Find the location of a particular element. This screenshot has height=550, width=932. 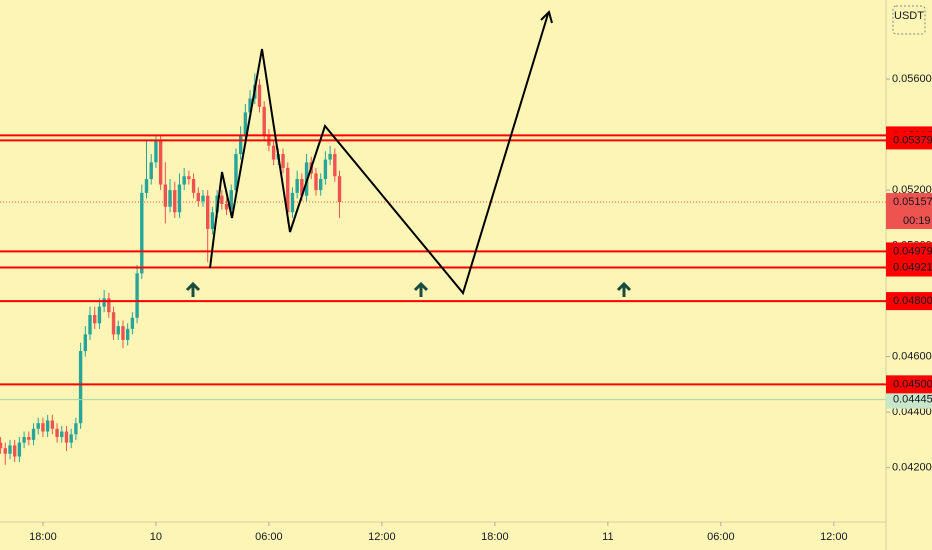

arrow-head is located at coordinates (546, 17).